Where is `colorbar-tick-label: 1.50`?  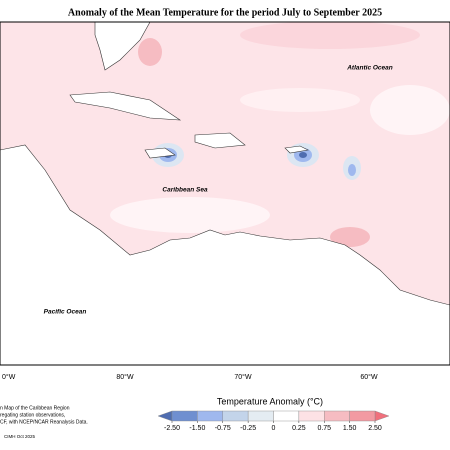
colorbar-tick-label: 1.50 is located at coordinates (350, 428).